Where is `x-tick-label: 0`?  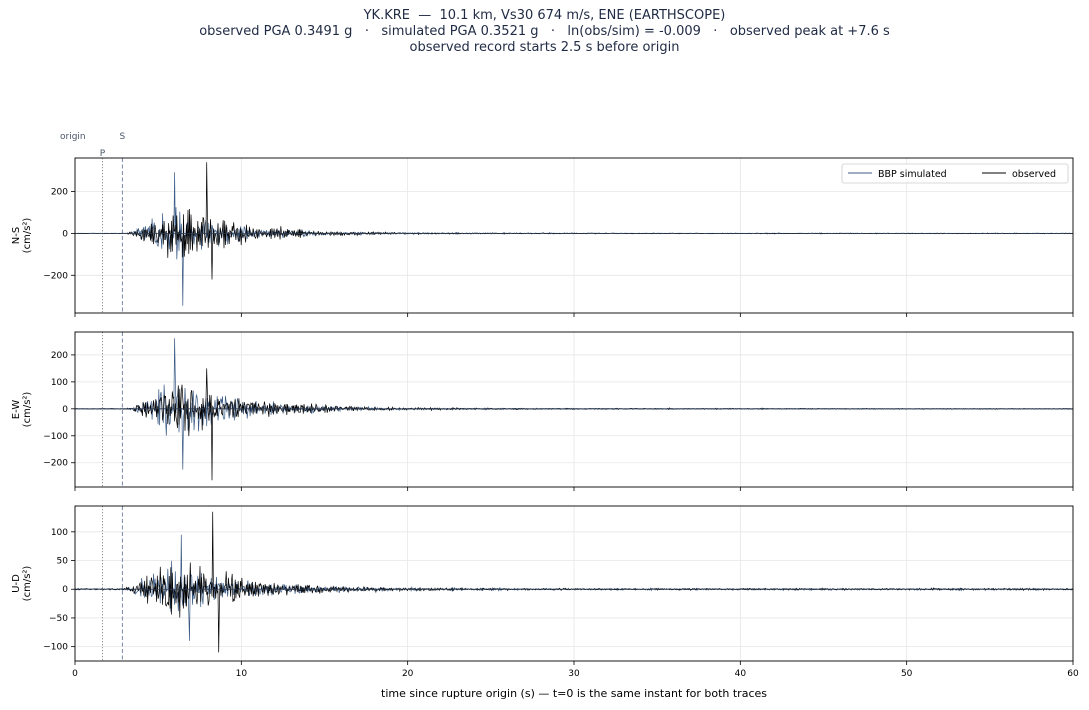 x-tick-label: 0 is located at coordinates (75, 674).